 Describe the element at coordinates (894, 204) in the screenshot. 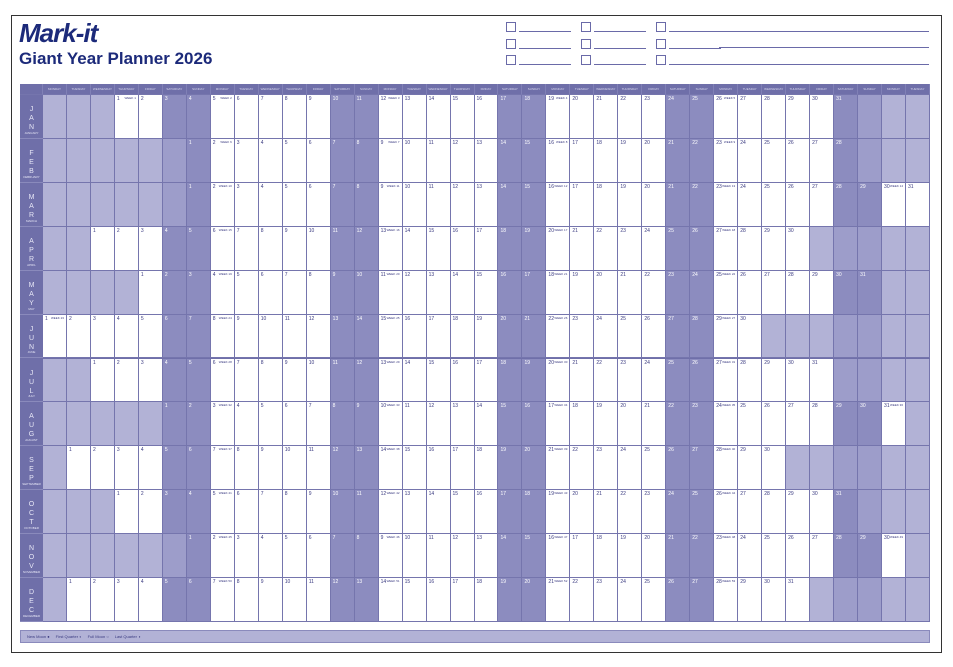

I see `day-cell: 30 WEEK 14` at that location.